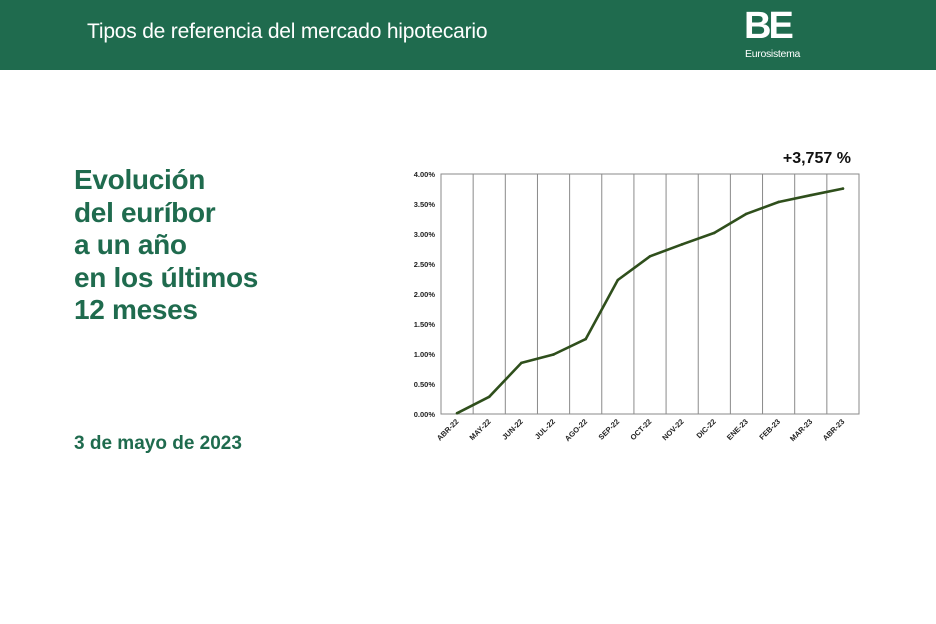 This screenshot has height=624, width=936. What do you see at coordinates (425, 384) in the screenshot?
I see `y-tick-label: 0.50%` at bounding box center [425, 384].